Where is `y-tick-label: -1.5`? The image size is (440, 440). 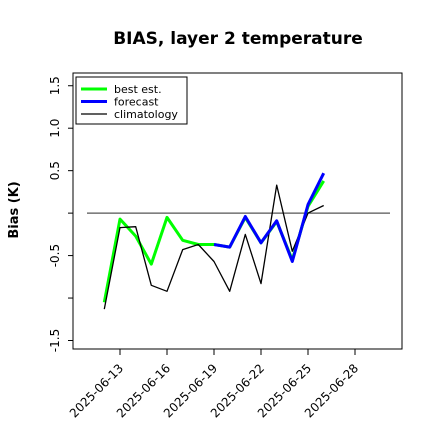
y-tick-label: -1.5 is located at coordinates (55, 340).